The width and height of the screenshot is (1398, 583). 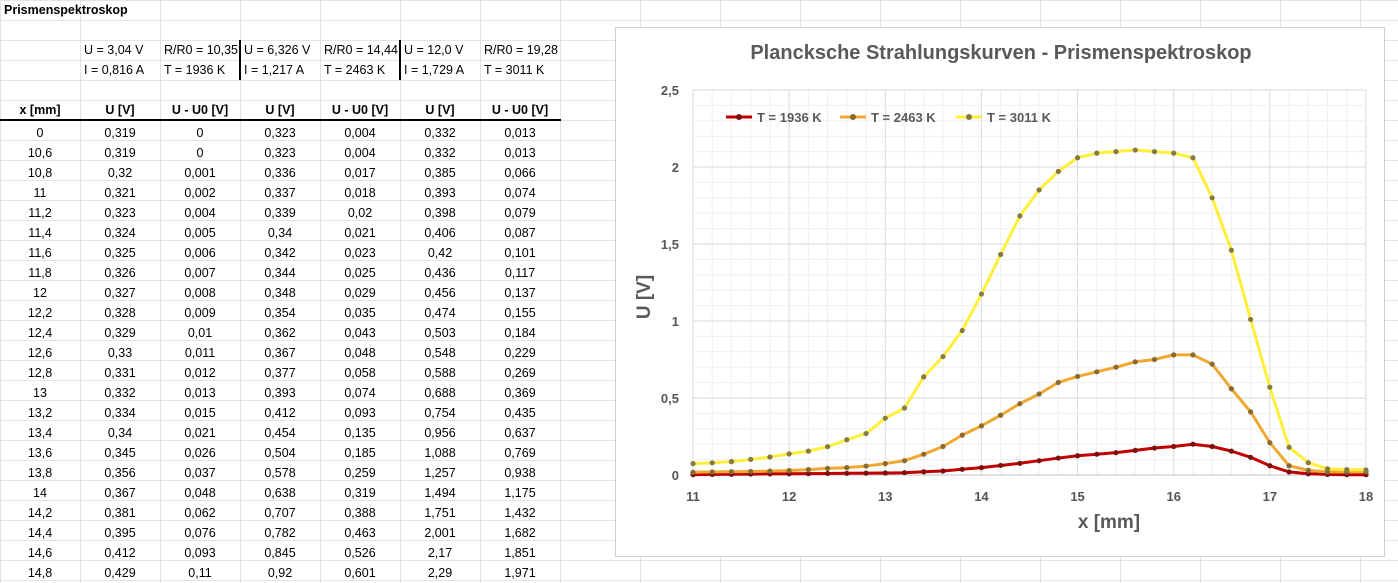 What do you see at coordinates (520, 433) in the screenshot?
I see `table-cell: 0,637` at bounding box center [520, 433].